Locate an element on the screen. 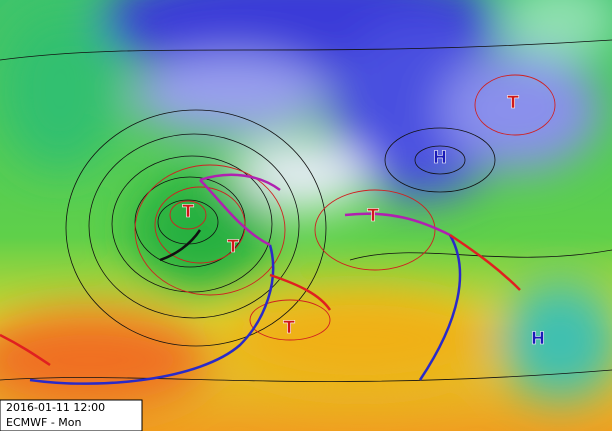 This screenshot has height=431, width=612. timestamp: 2016-01-11 12:00 is located at coordinates (55, 407).